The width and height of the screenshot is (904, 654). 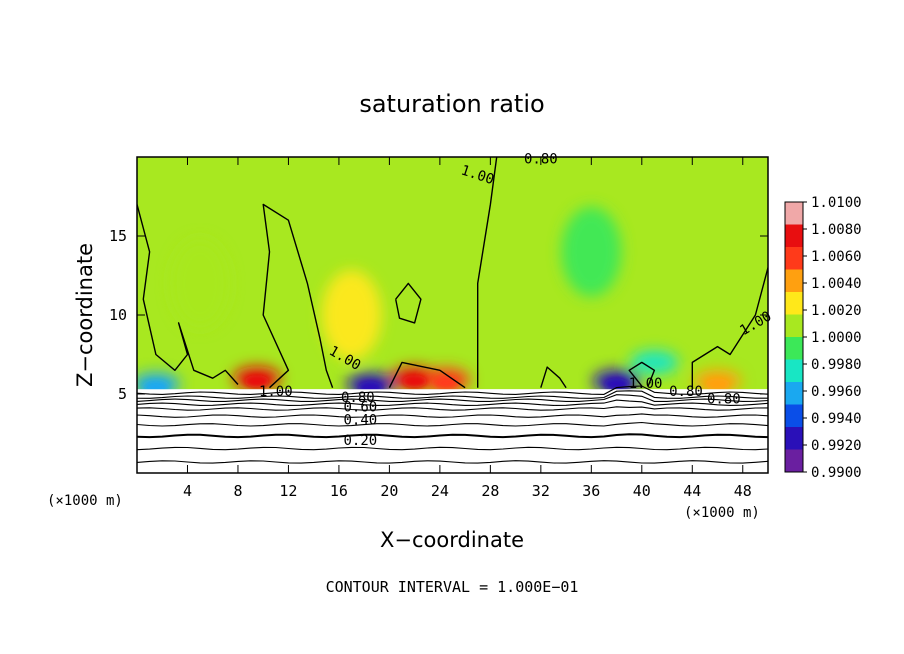 What do you see at coordinates (836, 284) in the screenshot?
I see `colorbar-label: 1.0040` at bounding box center [836, 284].